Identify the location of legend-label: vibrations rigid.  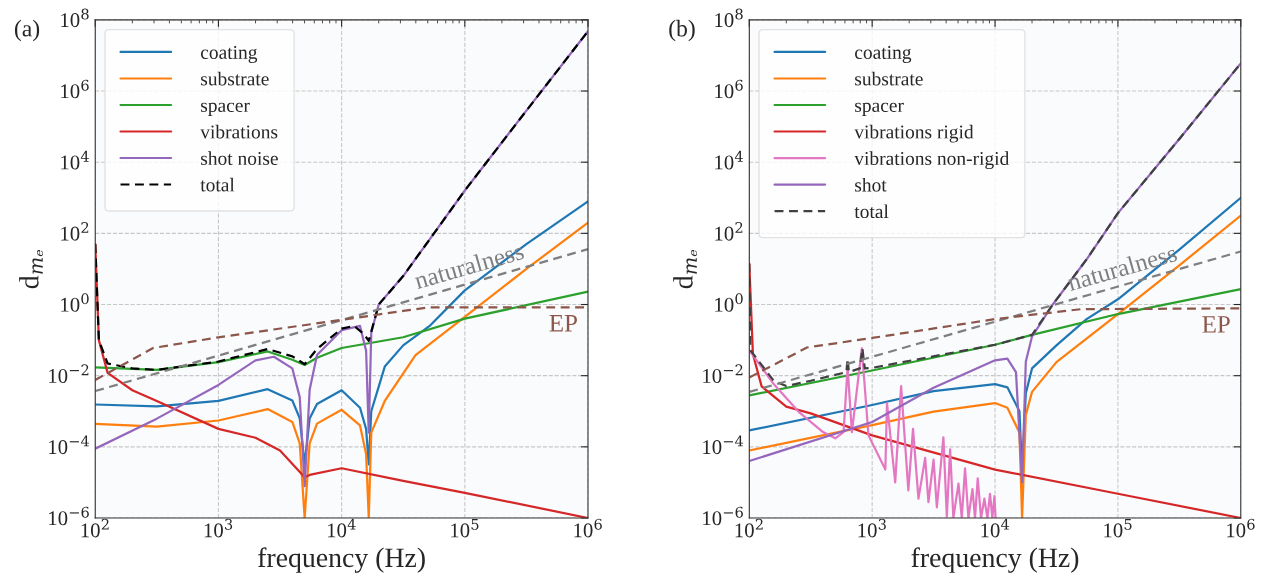
(914, 133).